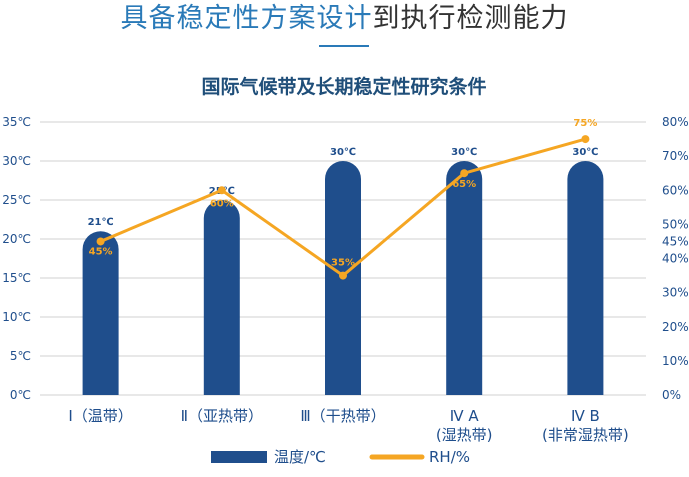  I want to click on right-tick-label: 45%, so click(675, 241).